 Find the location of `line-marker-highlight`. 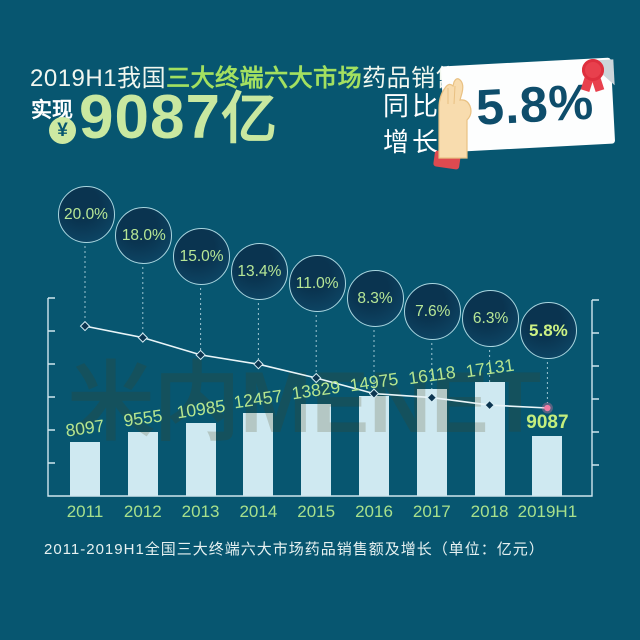

line-marker-highlight is located at coordinates (547, 408).